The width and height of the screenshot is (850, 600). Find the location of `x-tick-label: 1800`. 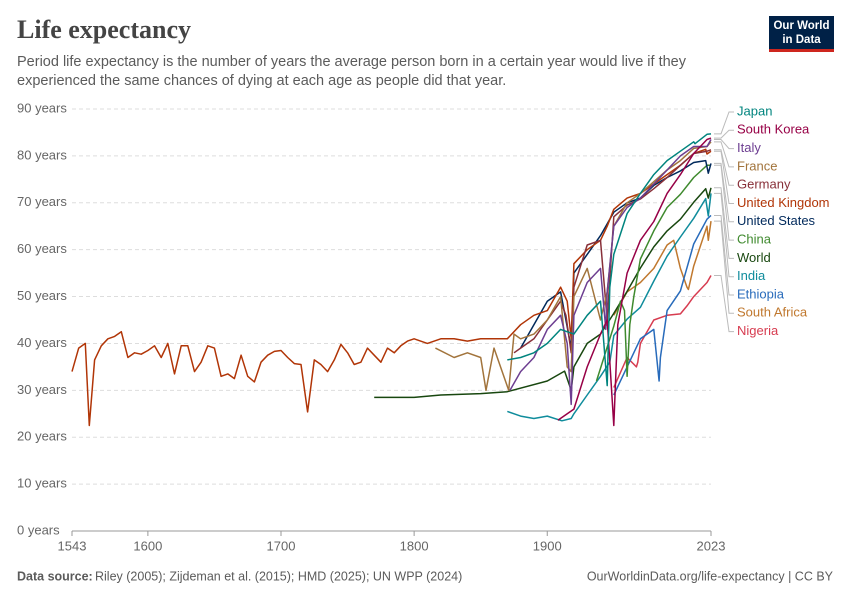

x-tick-label: 1800 is located at coordinates (414, 545).